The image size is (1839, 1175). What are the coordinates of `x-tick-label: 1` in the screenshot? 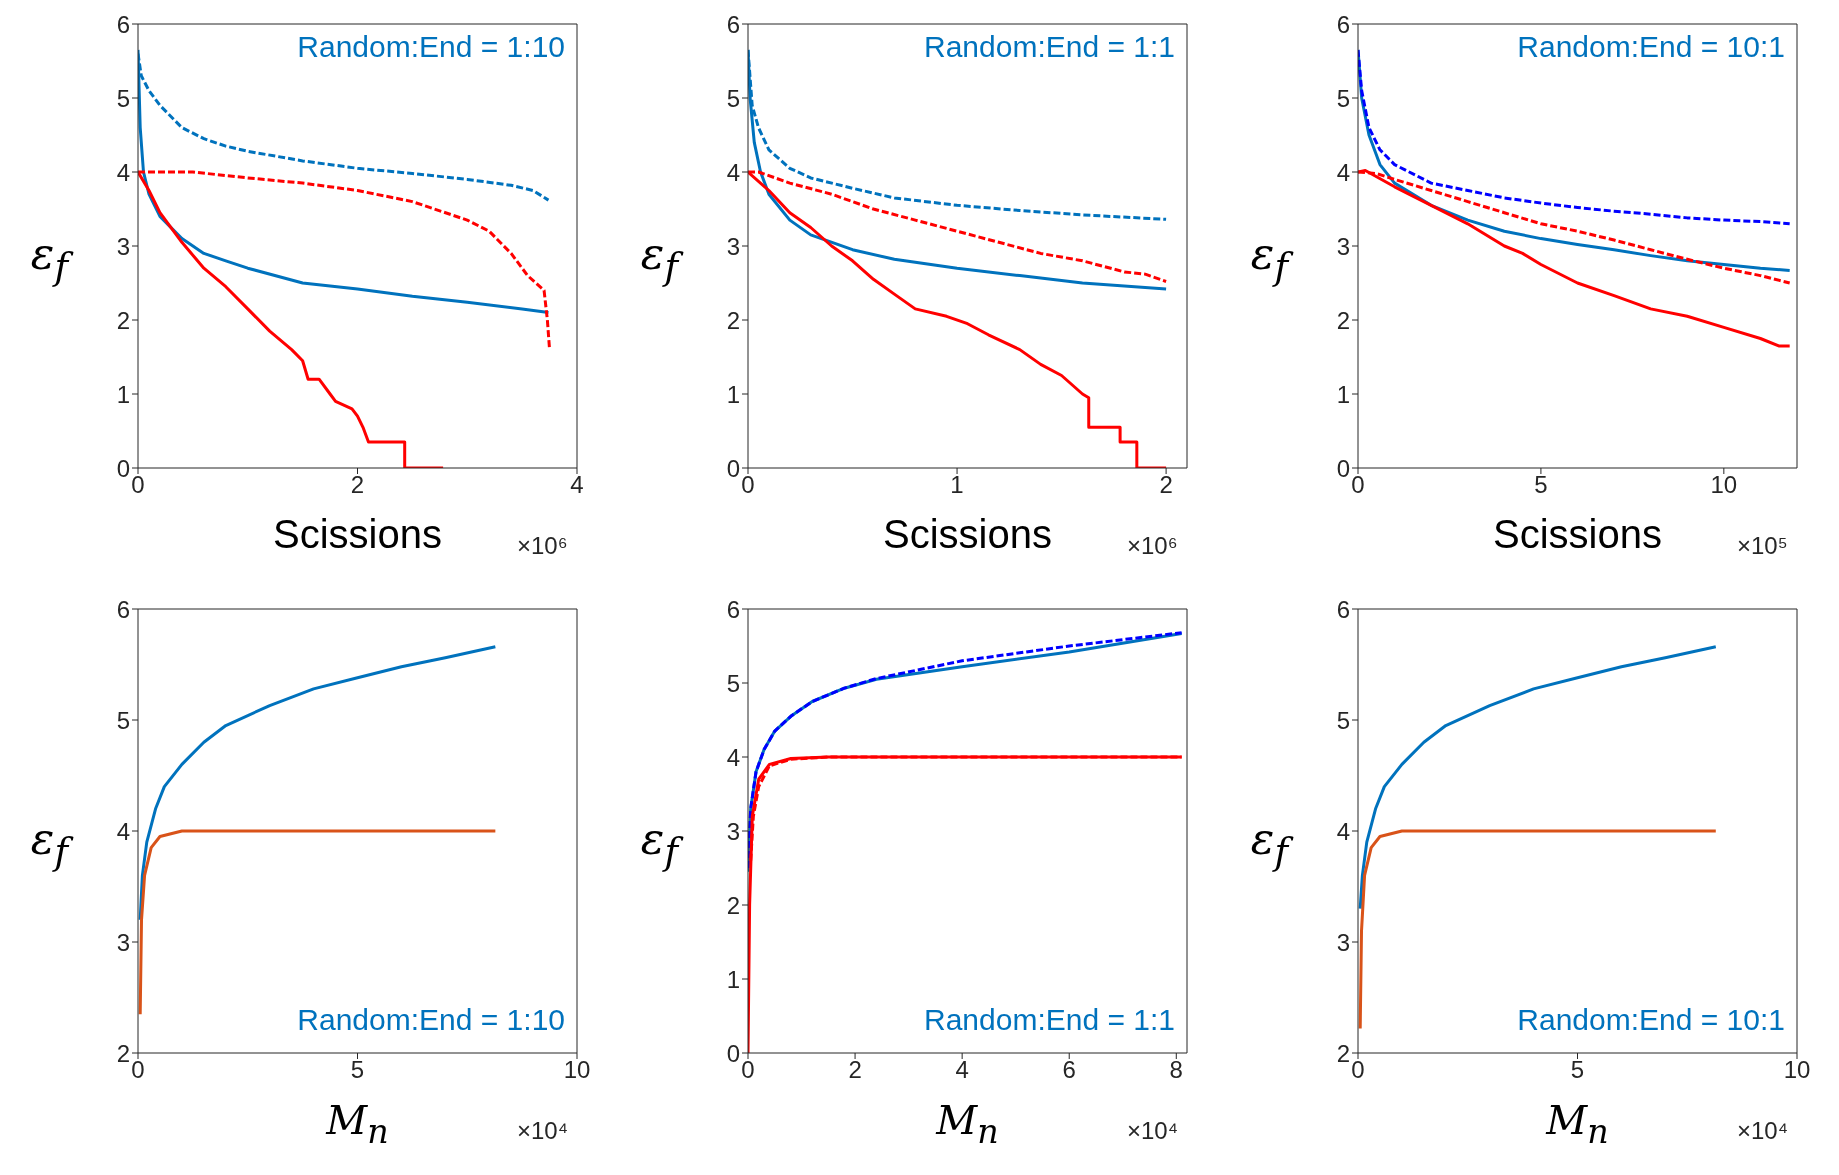 It's located at (957, 485).